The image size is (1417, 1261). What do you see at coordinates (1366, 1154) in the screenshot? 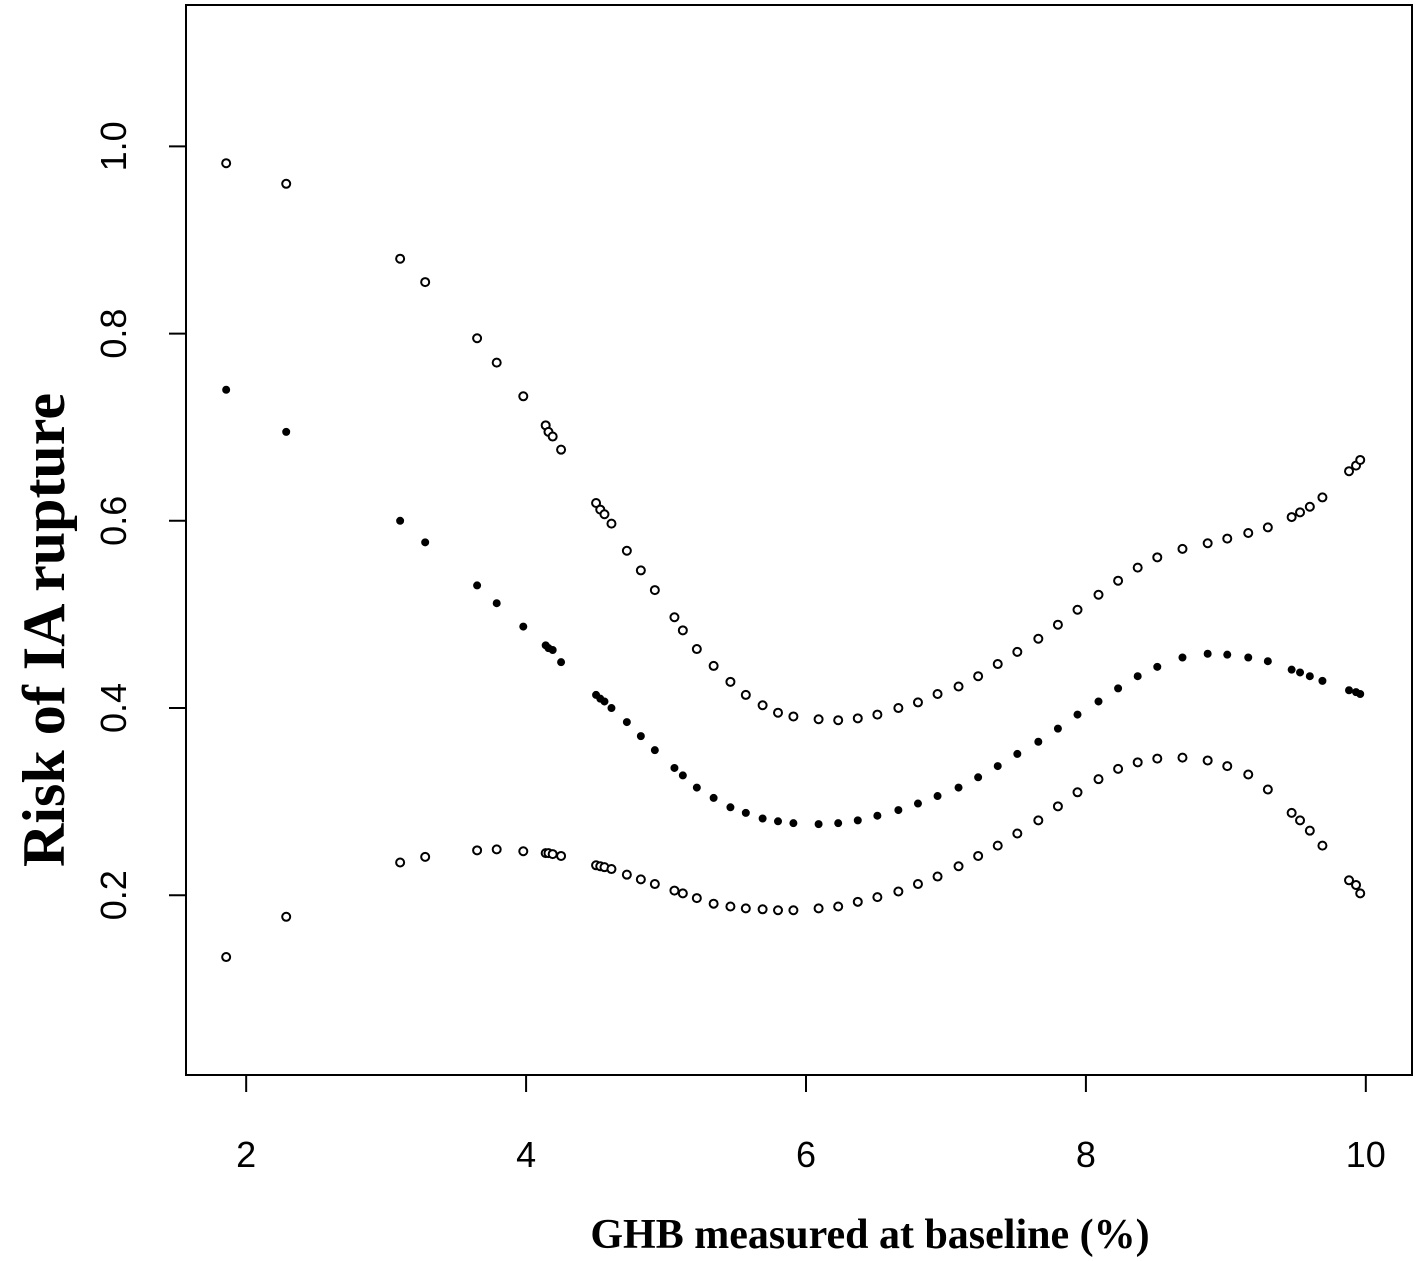
I see `x-tick-label: 10` at bounding box center [1366, 1154].